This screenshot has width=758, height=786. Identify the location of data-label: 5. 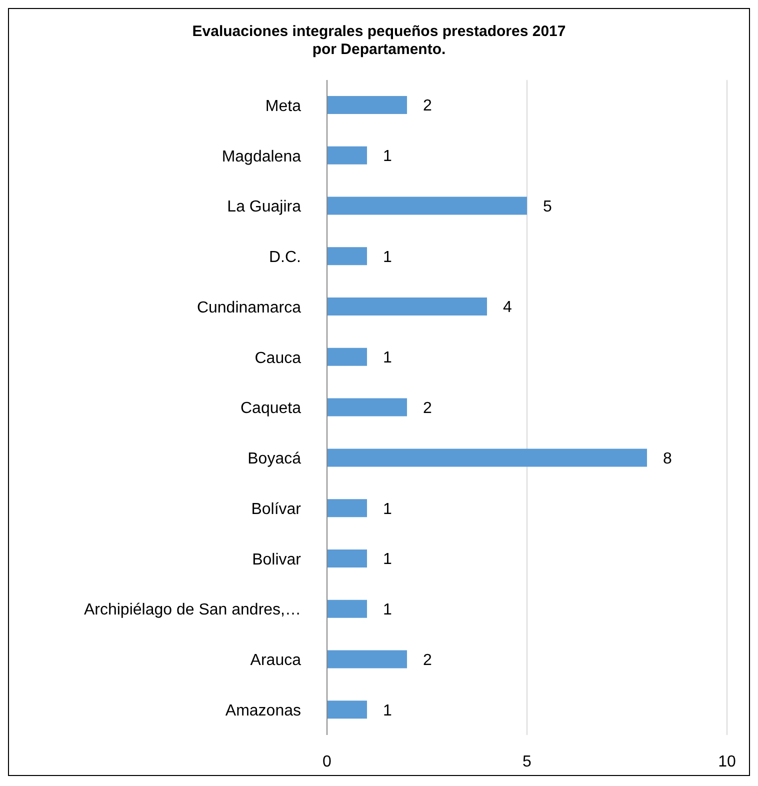
(547, 207).